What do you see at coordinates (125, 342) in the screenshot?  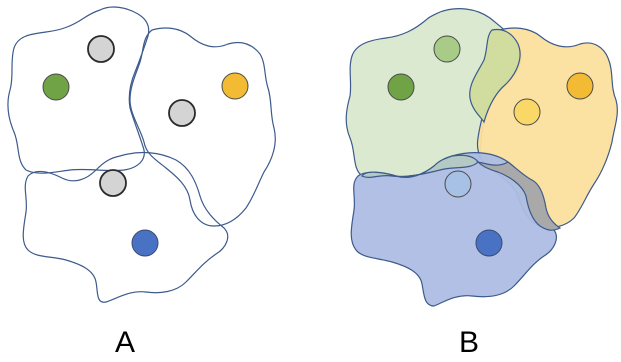 I see `panel-a-label: A` at bounding box center [125, 342].